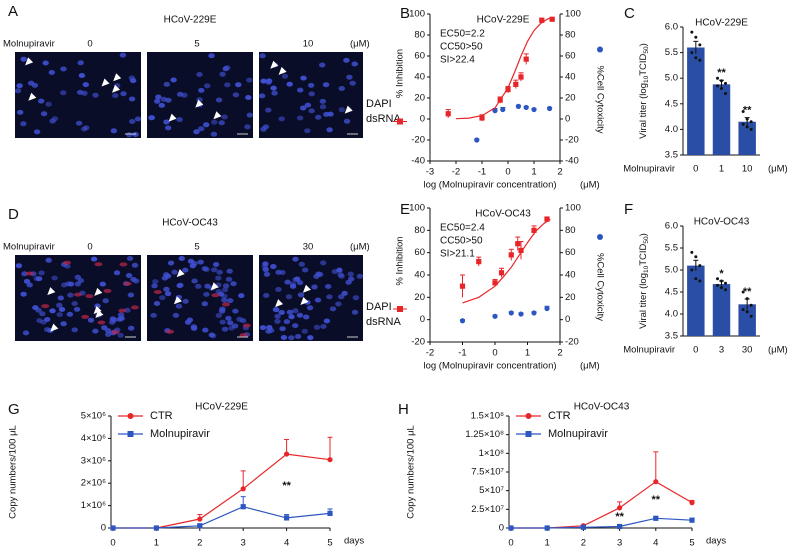 This screenshot has height=550, width=789. Describe the element at coordinates (643, 64) in the screenshot. I see `y-axis-label-part: TCID` at that location.